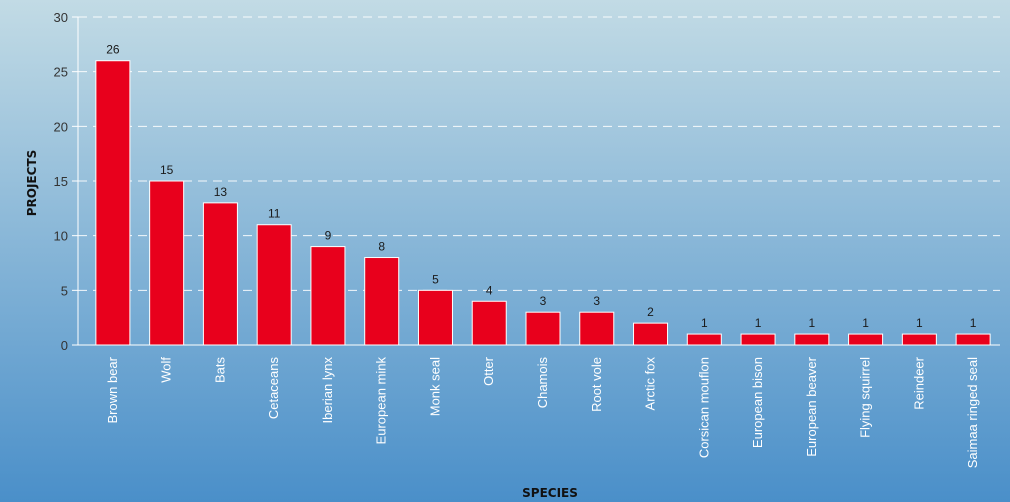  What do you see at coordinates (219, 370) in the screenshot?
I see `x-tick-label-bats: Bats` at bounding box center [219, 370].